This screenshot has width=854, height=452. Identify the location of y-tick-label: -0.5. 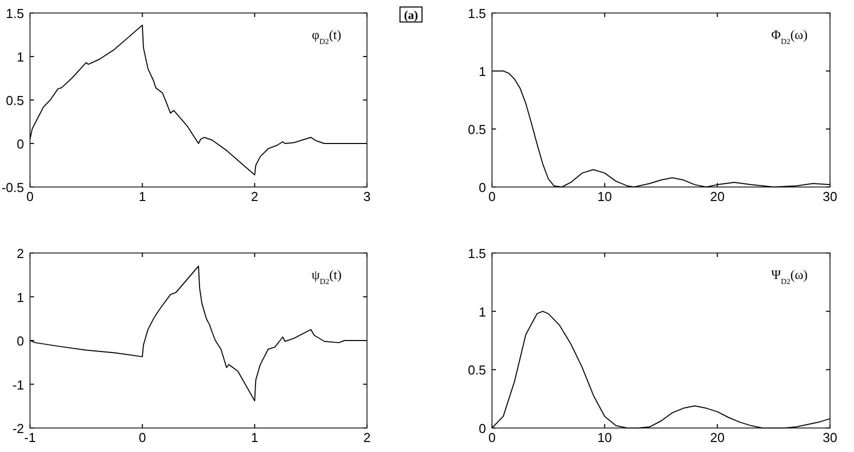
(13, 187).